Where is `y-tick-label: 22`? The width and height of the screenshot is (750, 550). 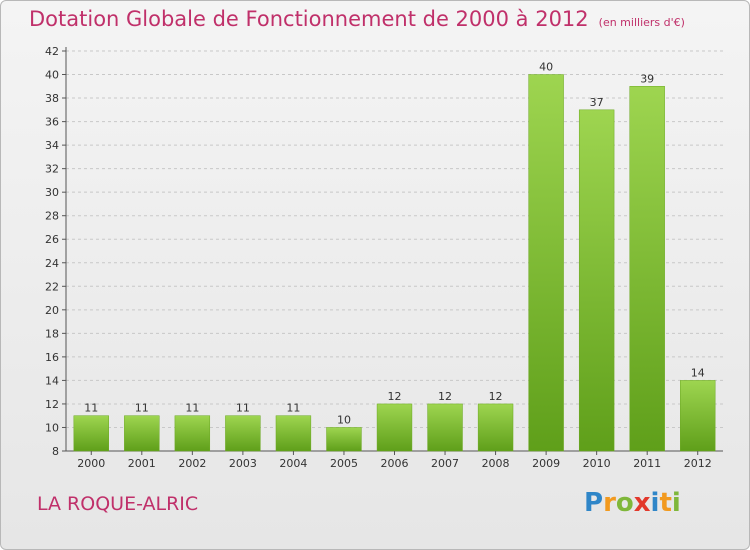
y-tick-label: 22 is located at coordinates (52, 286).